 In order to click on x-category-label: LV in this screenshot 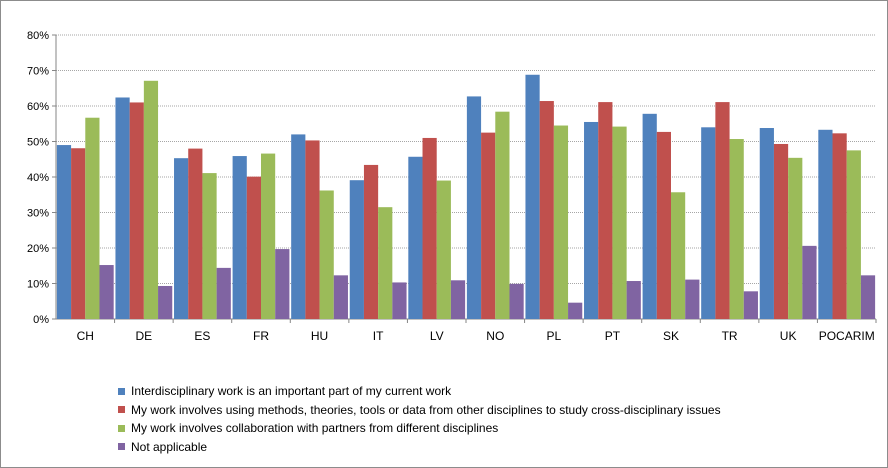, I will do `click(437, 336)`.